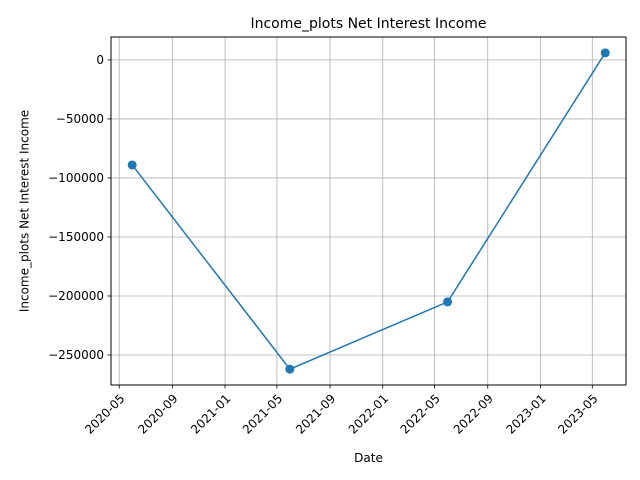 Image resolution: width=640 pixels, height=480 pixels. What do you see at coordinates (157, 413) in the screenshot?
I see `x-tick-label: 2020-09` at bounding box center [157, 413].